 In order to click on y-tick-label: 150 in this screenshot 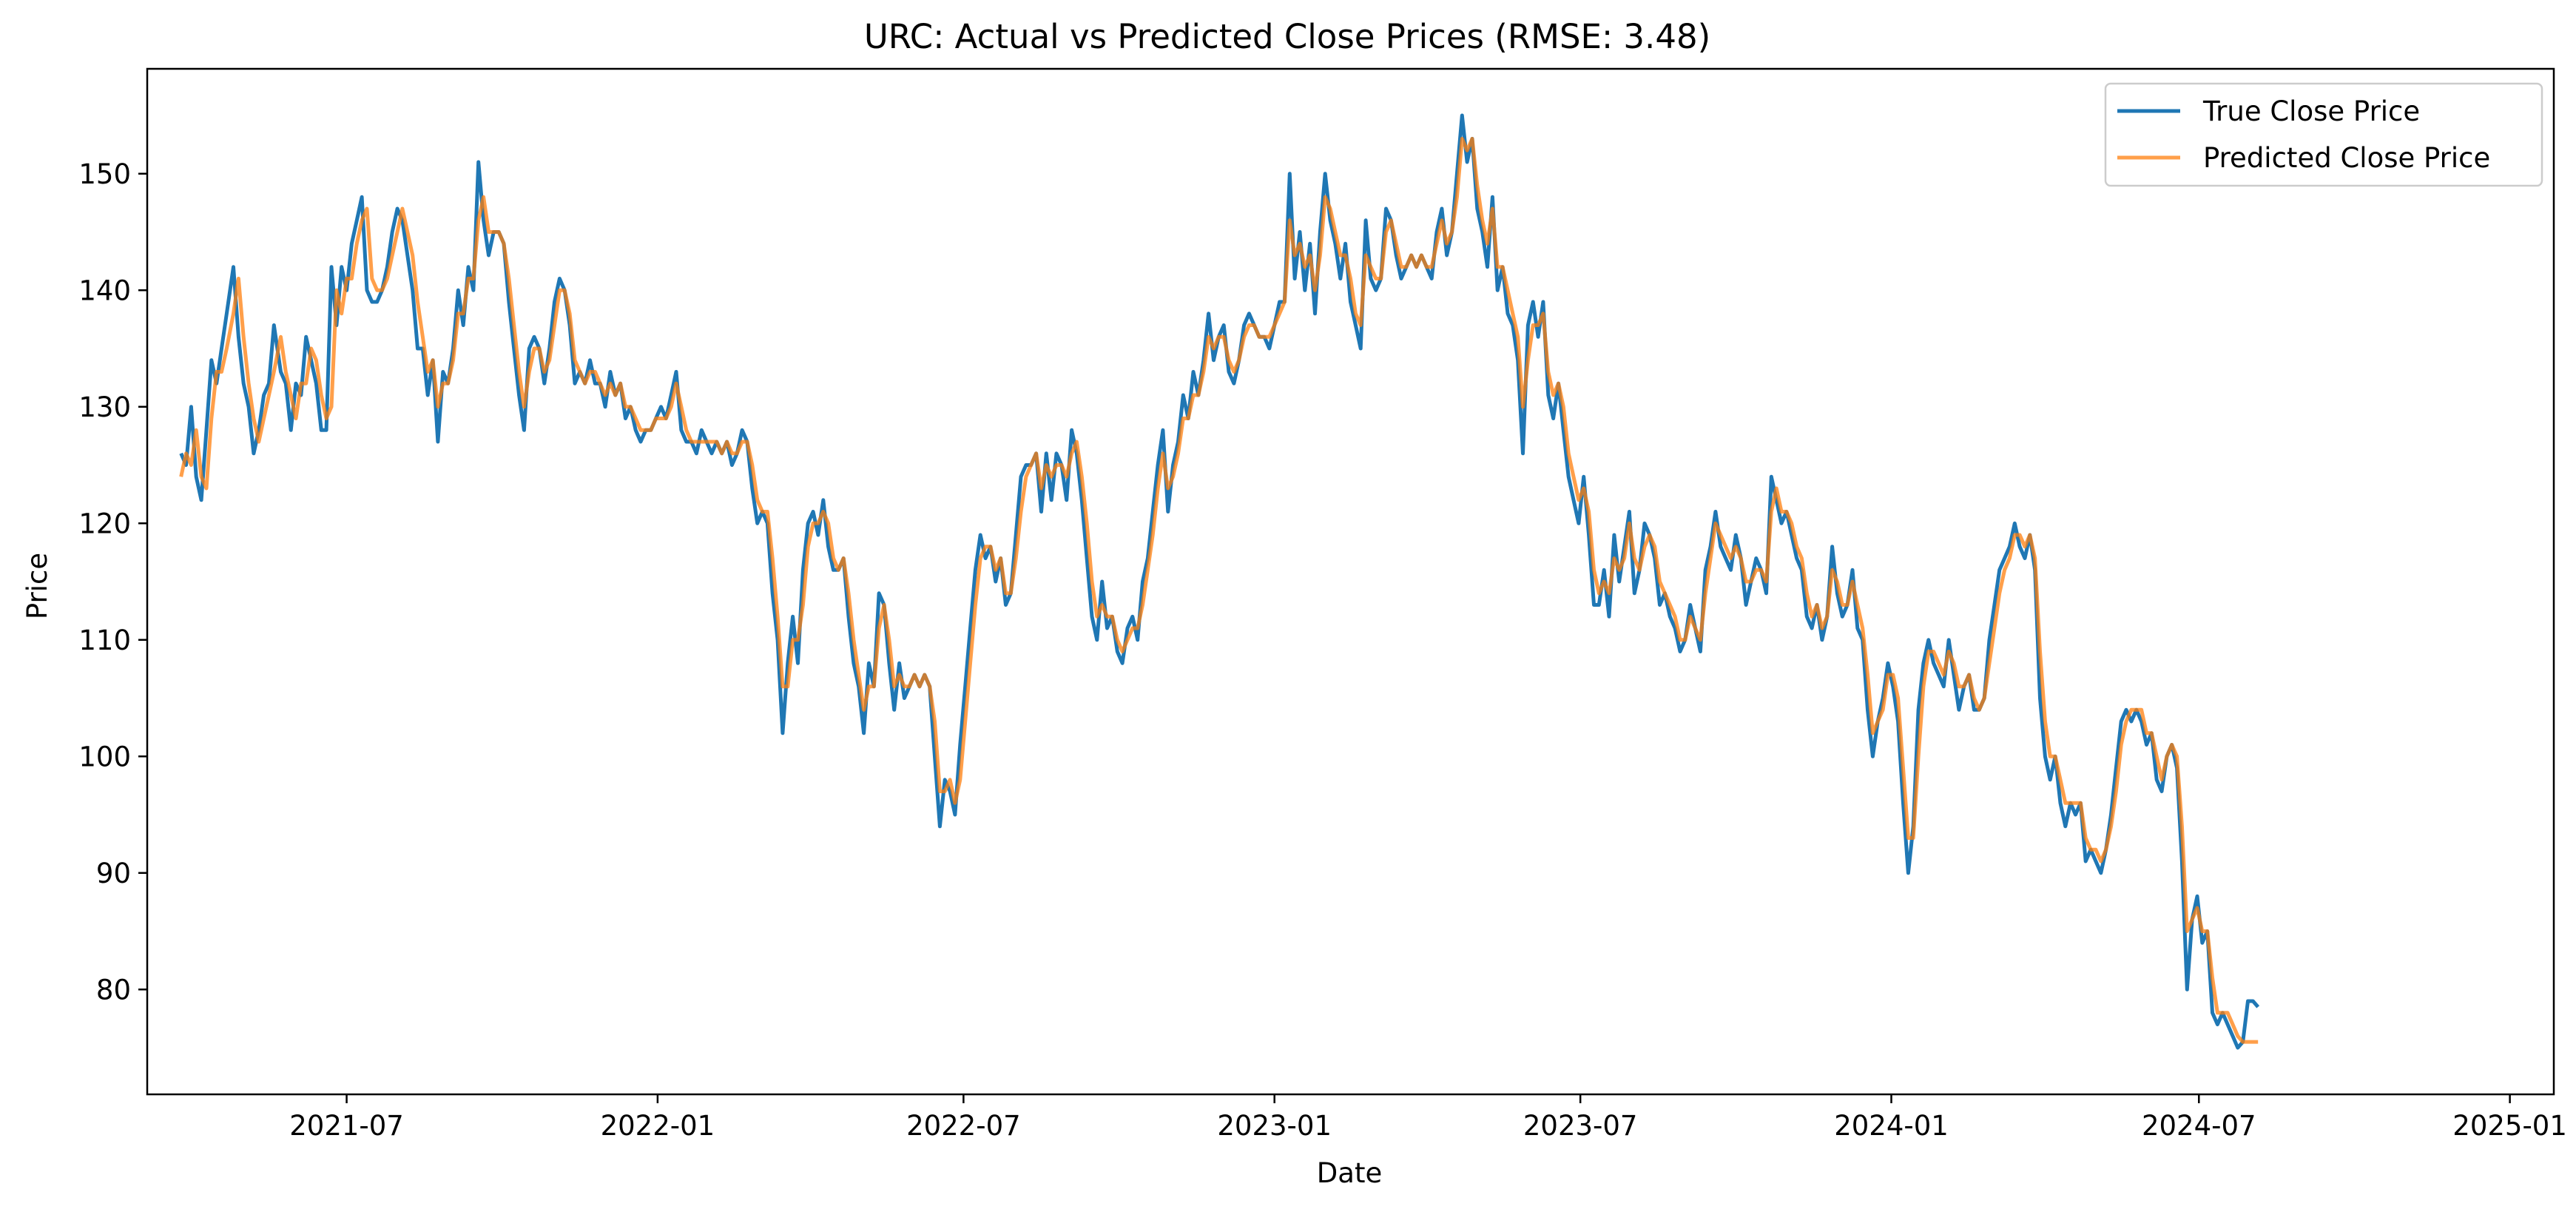, I will do `click(104, 174)`.